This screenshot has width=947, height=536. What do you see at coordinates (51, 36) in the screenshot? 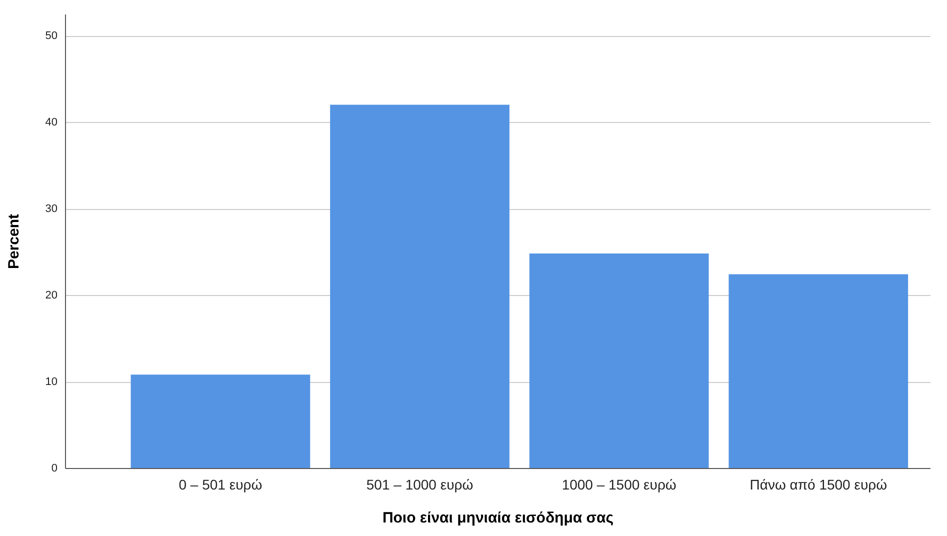
I see `y-tick-label: 50` at bounding box center [51, 36].